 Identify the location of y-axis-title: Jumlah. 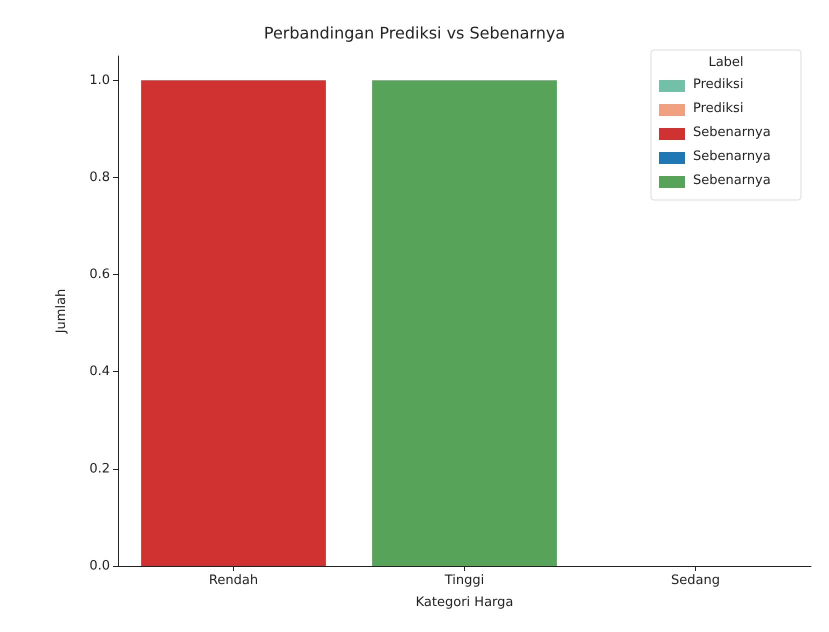
(61, 311).